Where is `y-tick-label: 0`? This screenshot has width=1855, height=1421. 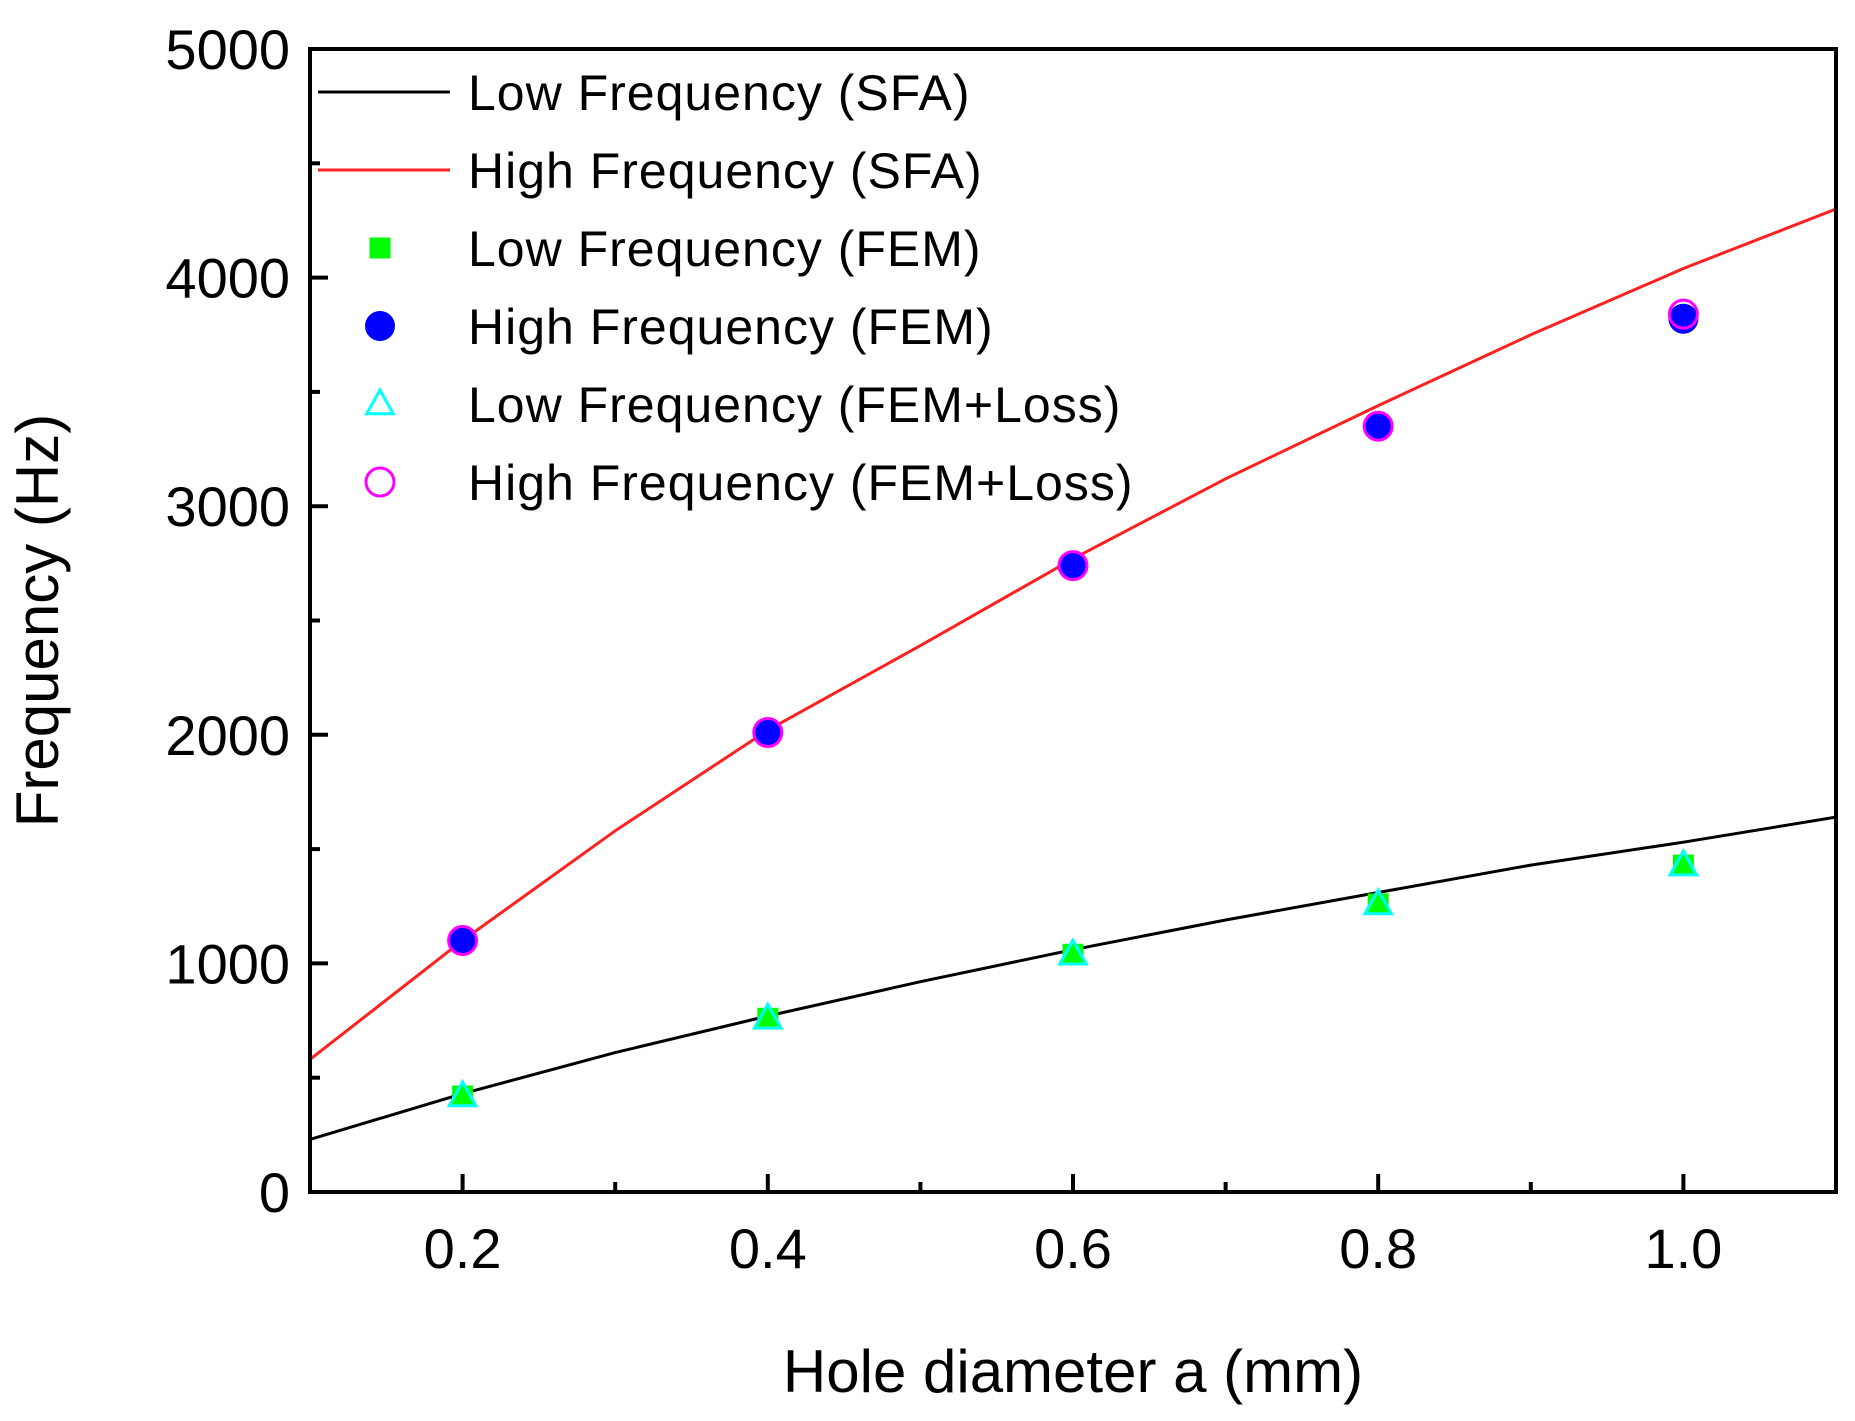
y-tick-label: 0 is located at coordinates (274, 1192).